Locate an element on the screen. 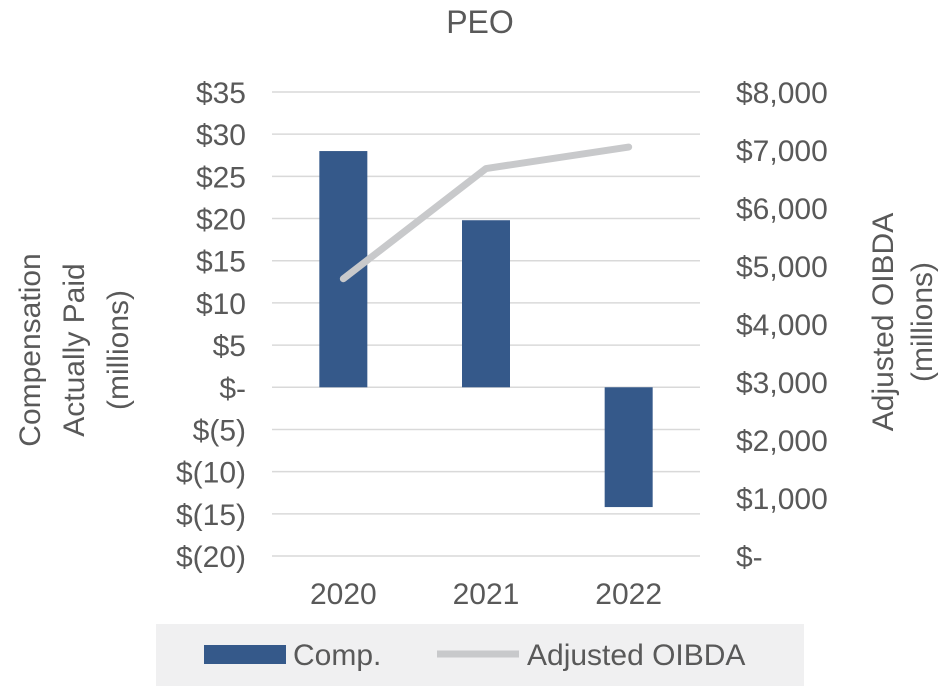 The width and height of the screenshot is (943, 686). x-axis-ticks: 2020 2021 2022 is located at coordinates (486, 594).